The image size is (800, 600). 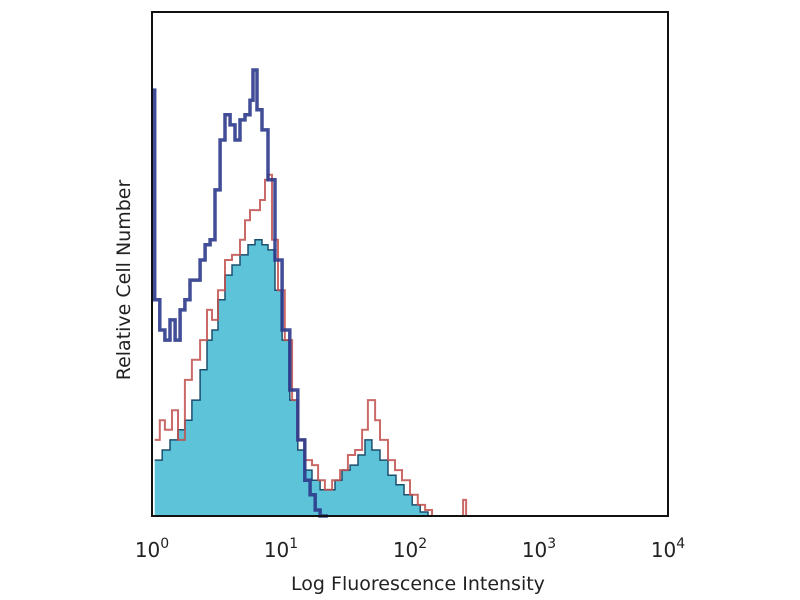 What do you see at coordinates (418, 584) in the screenshot?
I see `x-axis-label: Log Fluorescence Intensity` at bounding box center [418, 584].